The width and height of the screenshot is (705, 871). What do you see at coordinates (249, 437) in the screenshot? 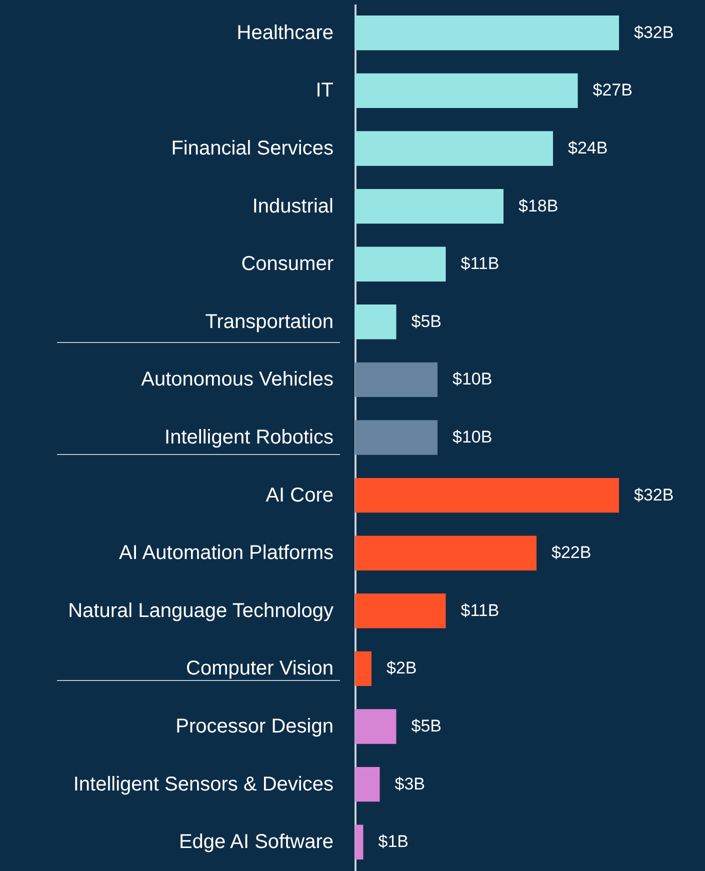
I see `y-tick-label: Intelligent Robotics` at bounding box center [249, 437].